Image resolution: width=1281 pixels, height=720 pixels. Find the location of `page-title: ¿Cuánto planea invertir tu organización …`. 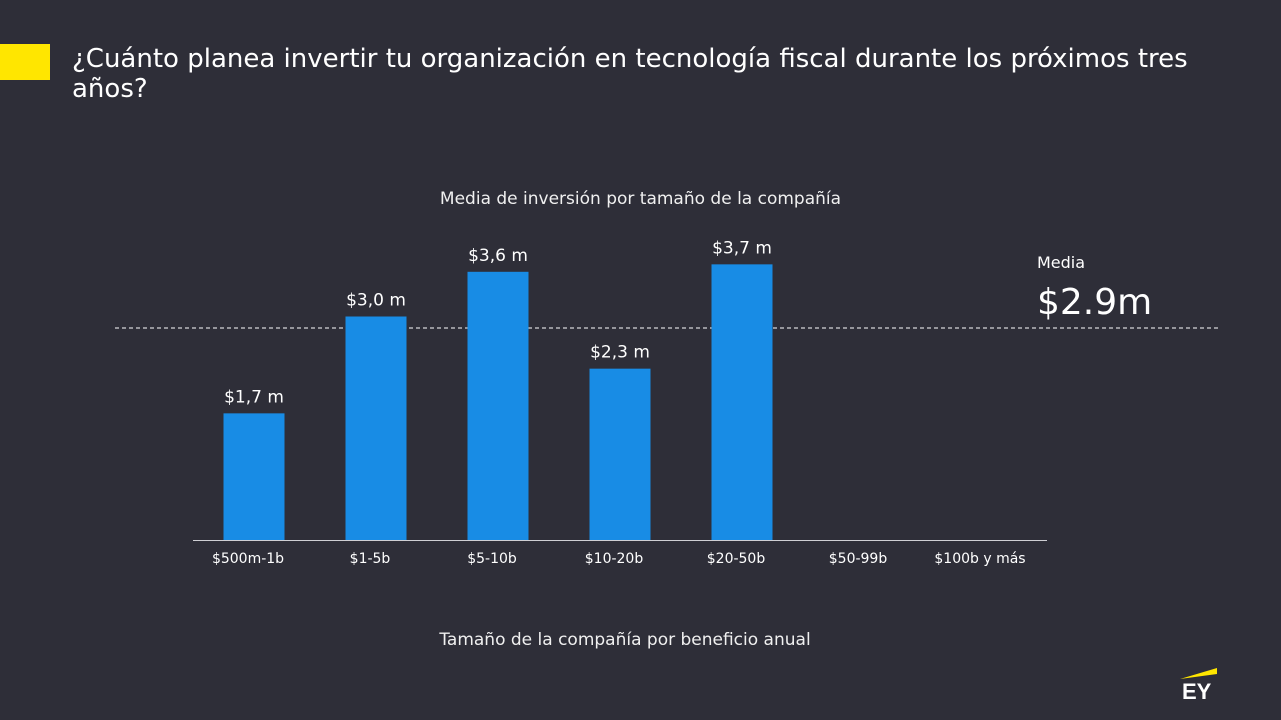

page-title: ¿Cuánto planea invertir tu organización … is located at coordinates (630, 74).